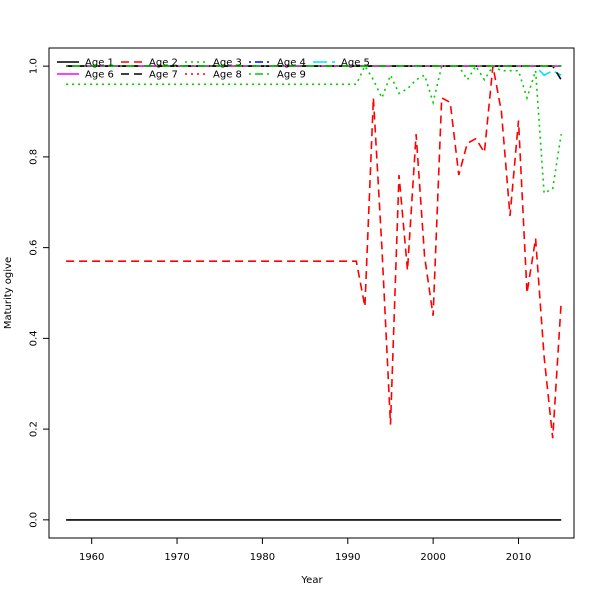 The width and height of the screenshot is (600, 600). What do you see at coordinates (34, 338) in the screenshot?
I see `y-tick-label: 0.4` at bounding box center [34, 338].